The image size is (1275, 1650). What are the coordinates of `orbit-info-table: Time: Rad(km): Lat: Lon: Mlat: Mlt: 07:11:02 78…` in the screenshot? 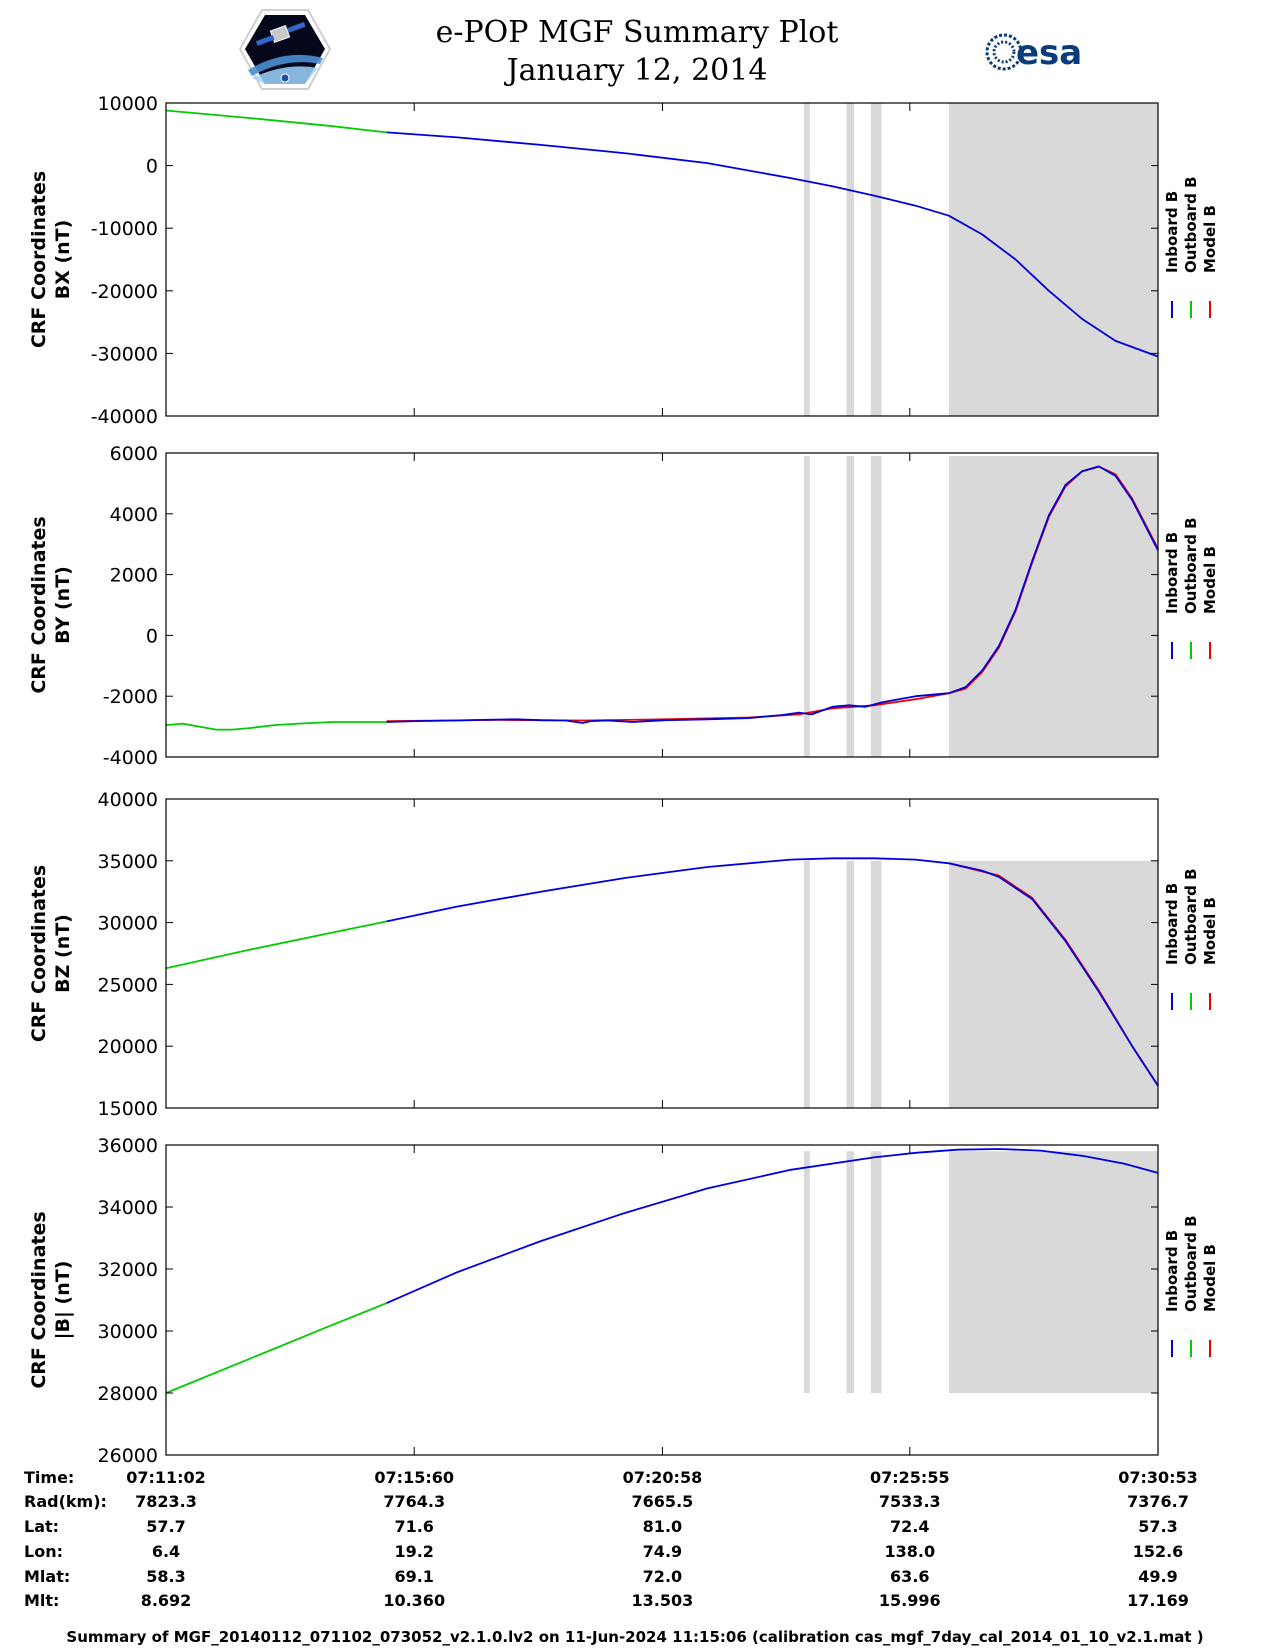 It's located at (611, 1539).